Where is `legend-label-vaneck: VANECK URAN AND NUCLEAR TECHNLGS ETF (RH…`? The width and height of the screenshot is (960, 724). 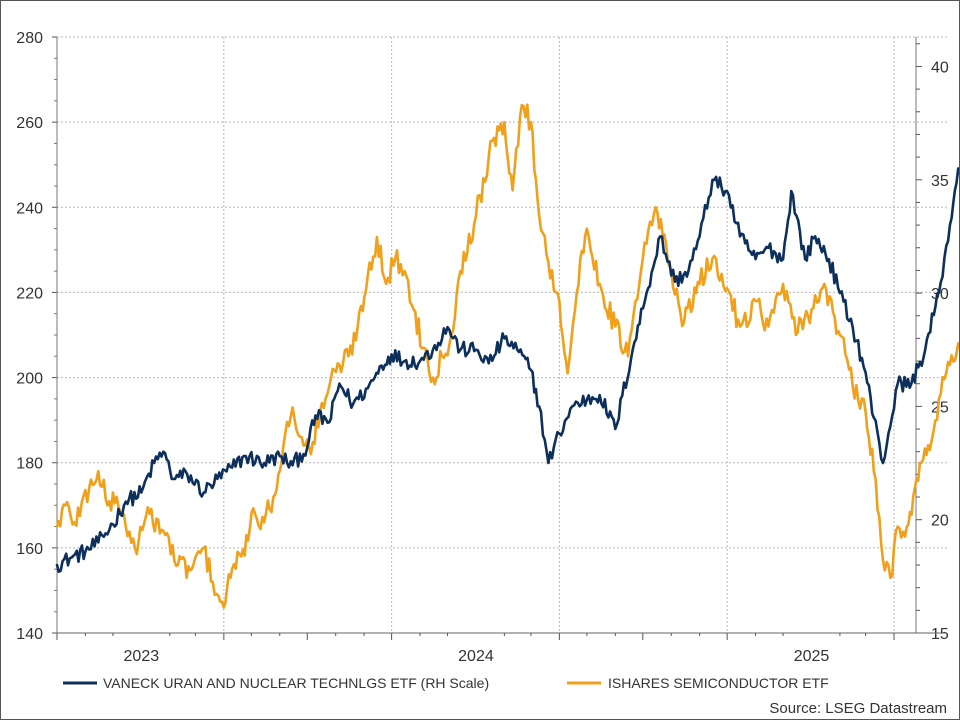 legend-label-vaneck: VANECK URAN AND NUCLEAR TECHNLGS ETF (RH… is located at coordinates (296, 683).